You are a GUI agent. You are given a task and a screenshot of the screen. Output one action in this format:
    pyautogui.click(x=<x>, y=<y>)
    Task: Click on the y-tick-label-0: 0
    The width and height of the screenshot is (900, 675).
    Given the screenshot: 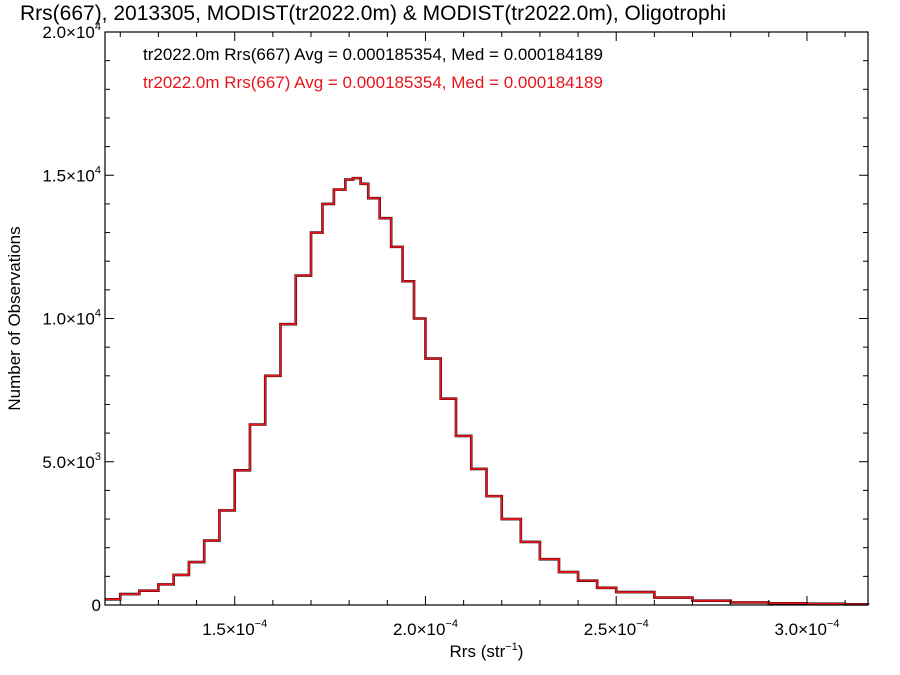 What is the action you would take?
    pyautogui.click(x=96, y=605)
    